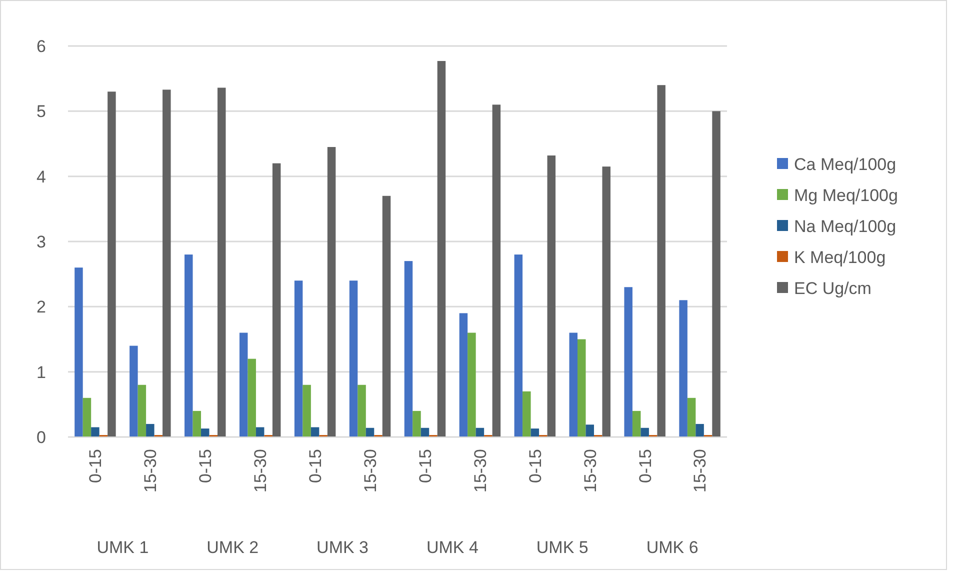 This screenshot has height=578, width=955. I want to click on text: UMK 5, so click(562, 547).